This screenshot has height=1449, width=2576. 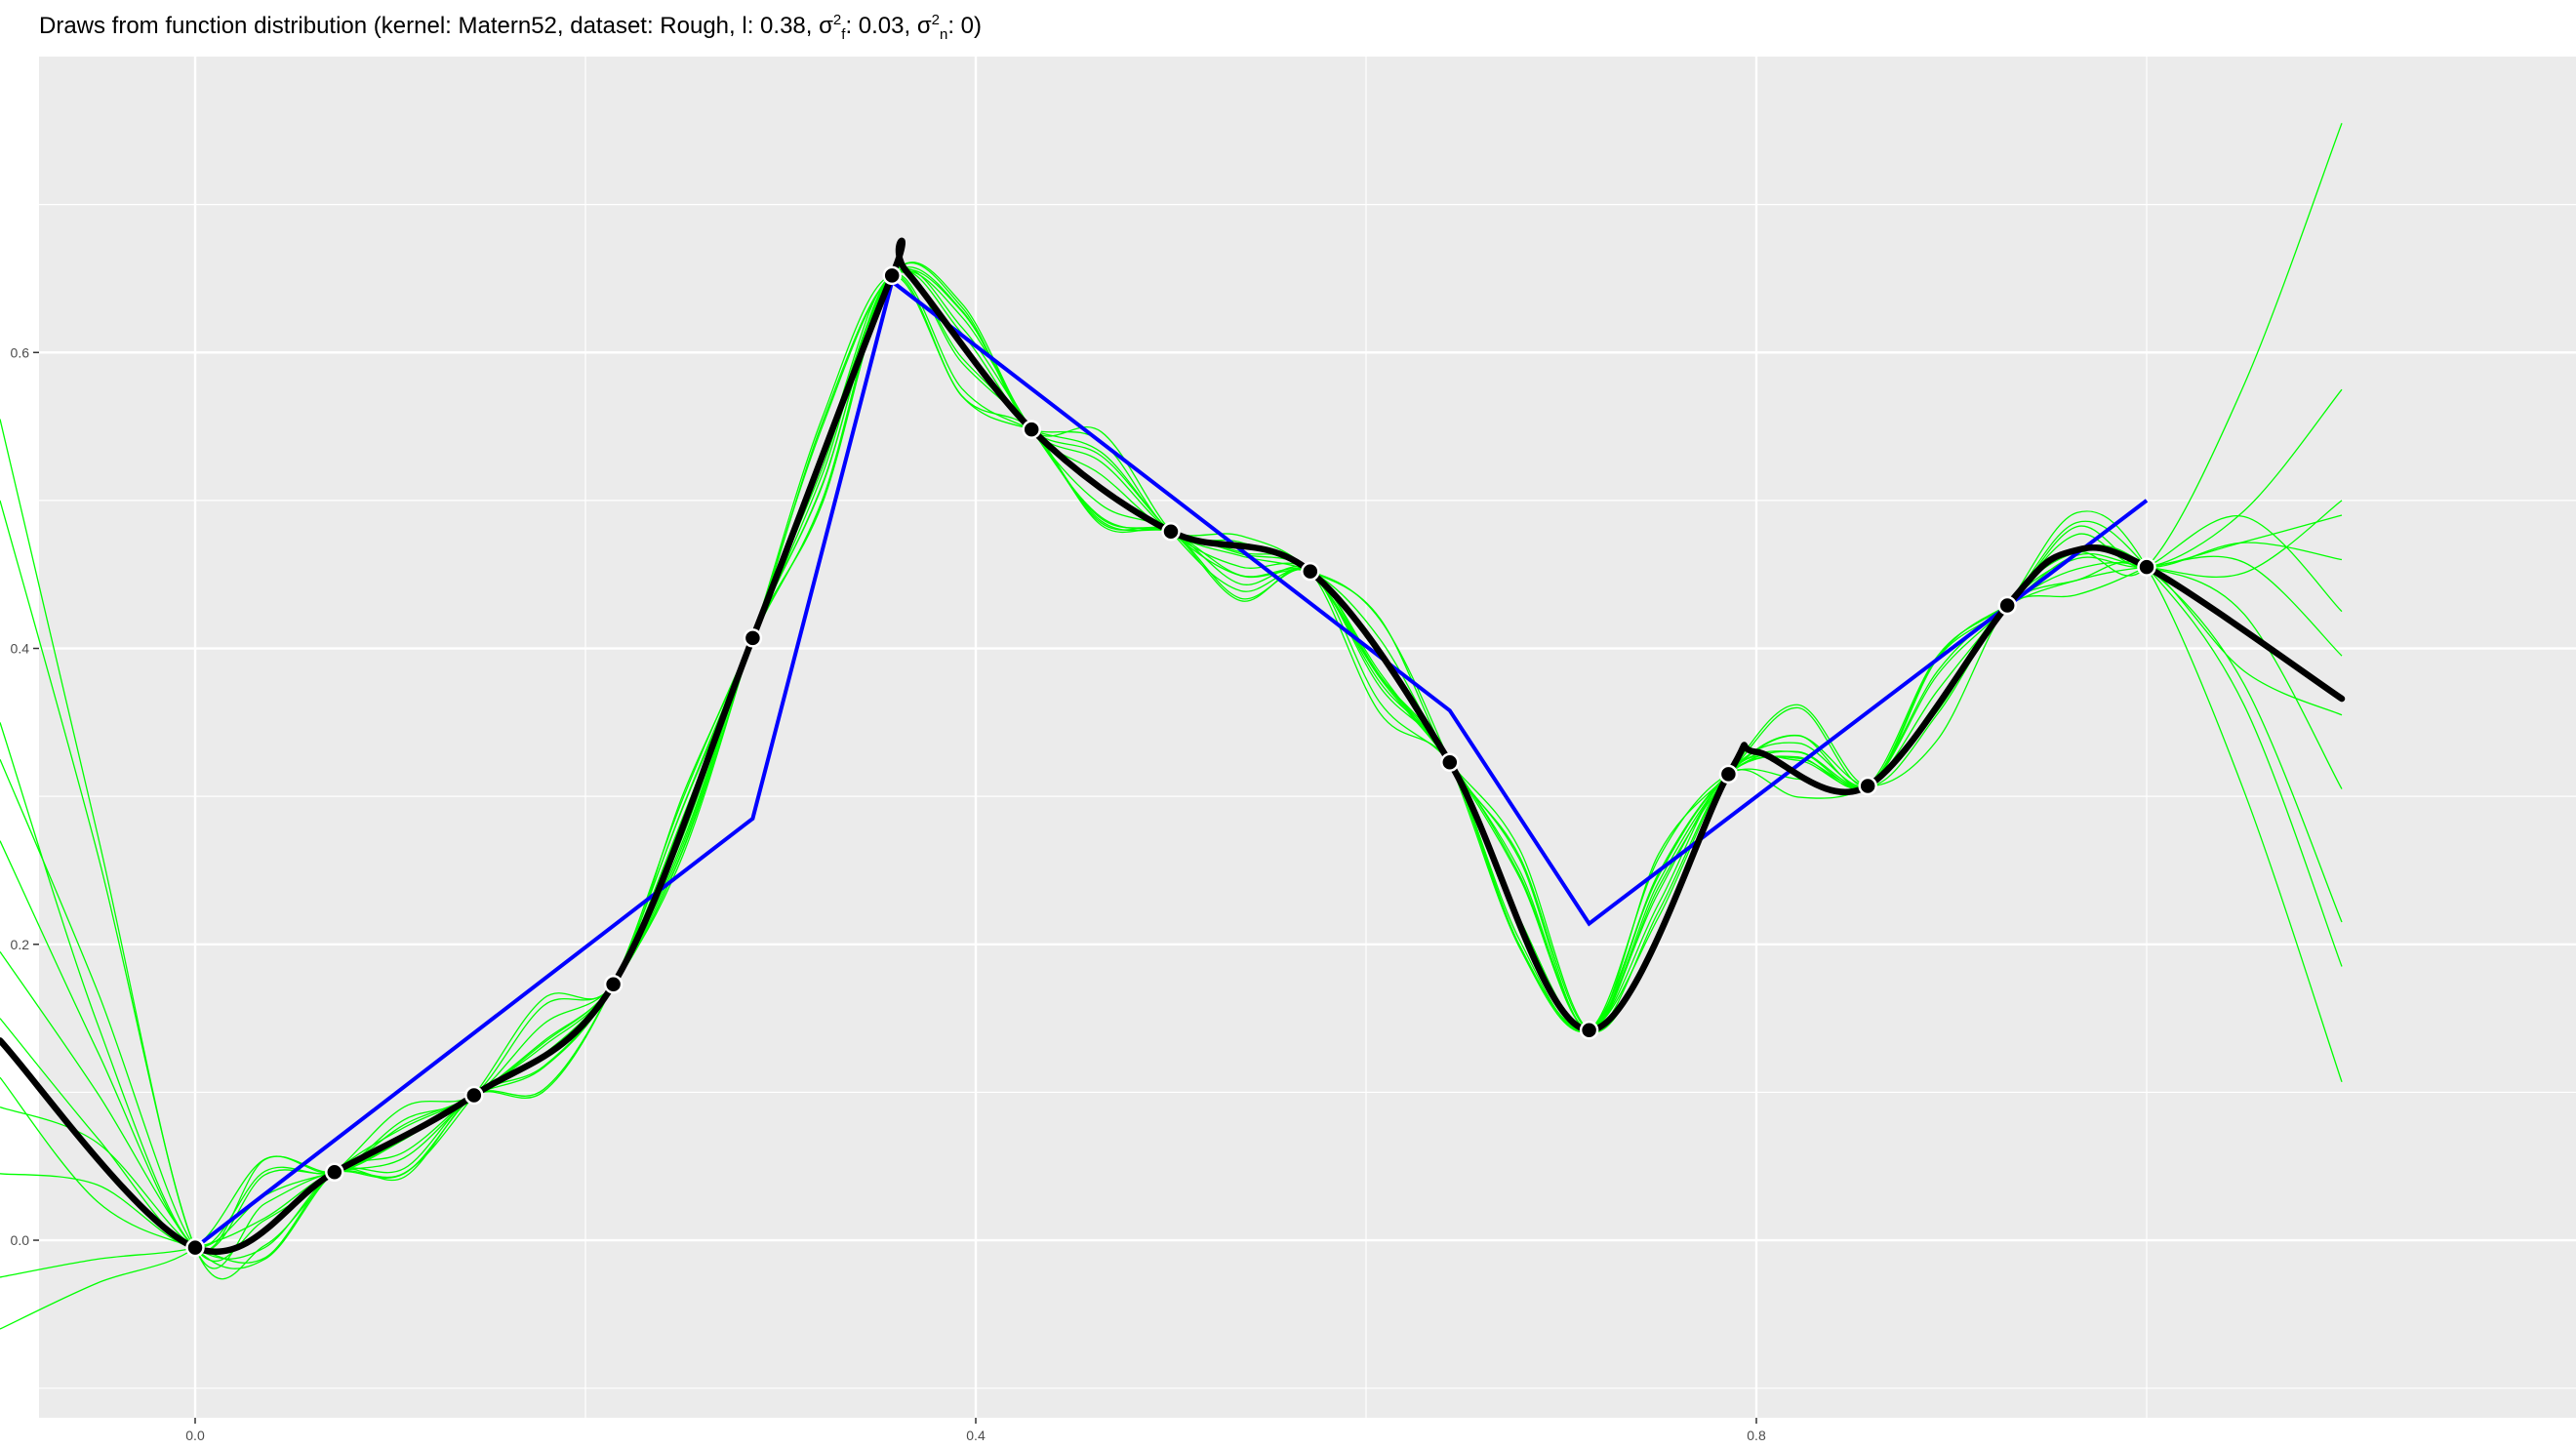 What do you see at coordinates (976, 1435) in the screenshot?
I see `x-tick-label: 0.4` at bounding box center [976, 1435].